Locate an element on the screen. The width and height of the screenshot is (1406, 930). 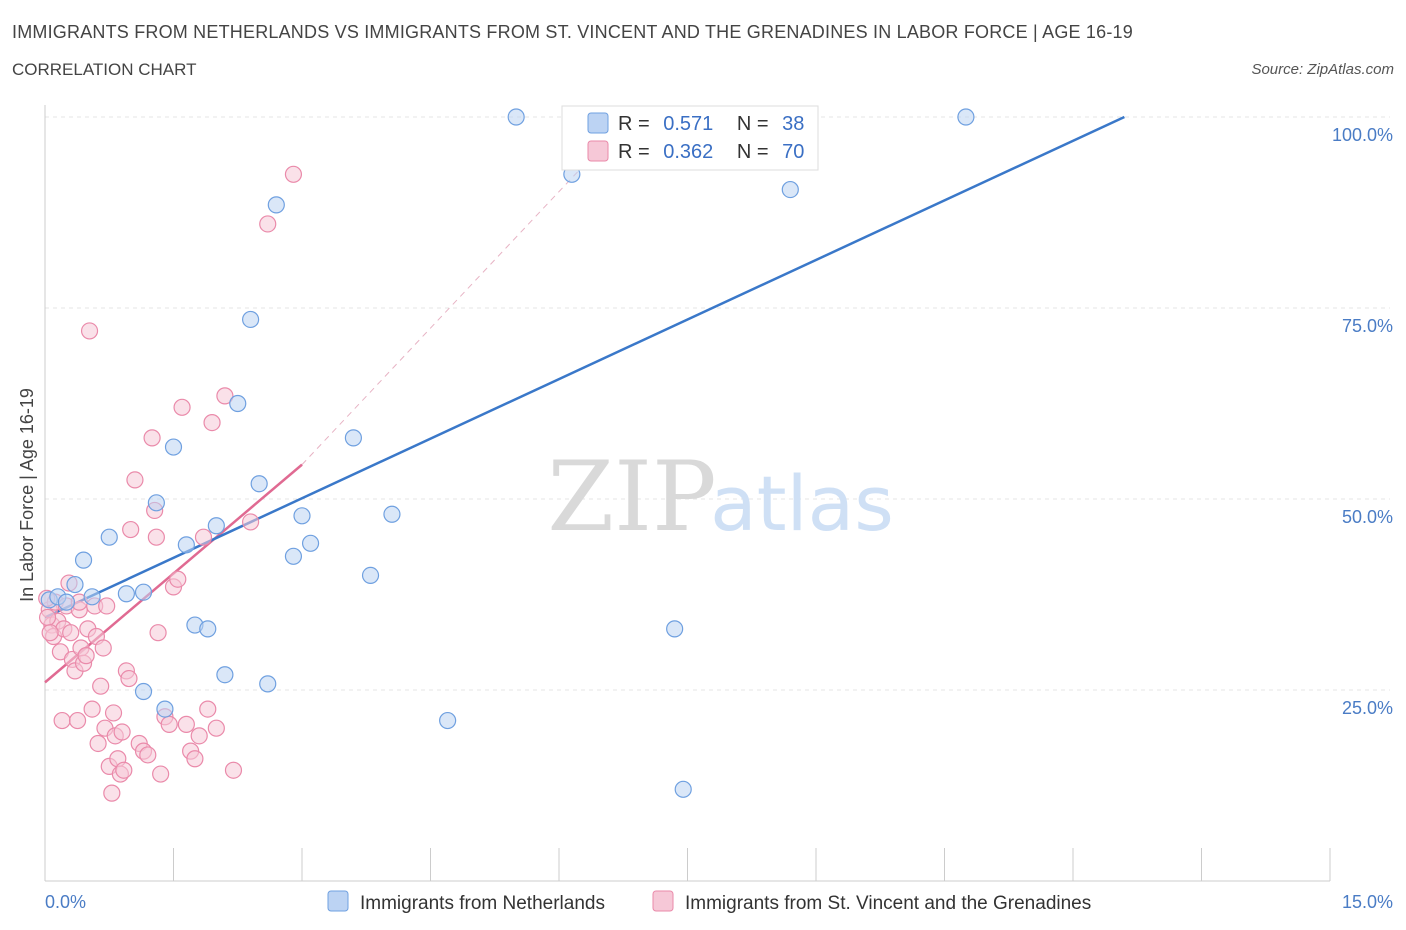
chart-subtitle: CORRELATION CHART is located at coordinates (104, 69).